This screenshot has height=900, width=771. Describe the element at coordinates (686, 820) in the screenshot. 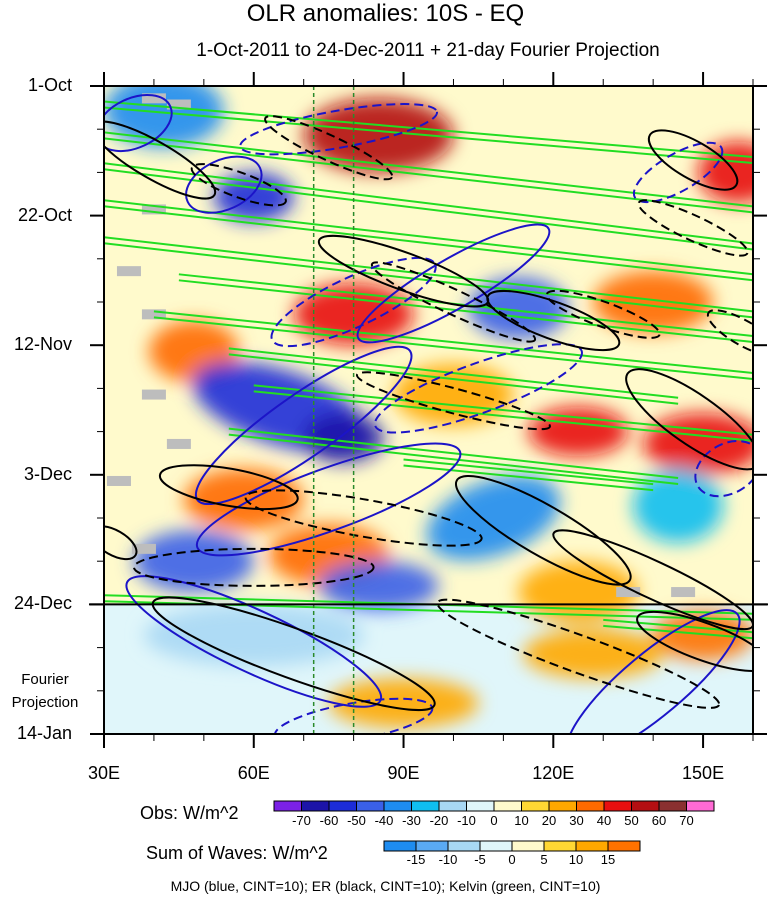

I see `colorbar-tick-label: 70` at that location.